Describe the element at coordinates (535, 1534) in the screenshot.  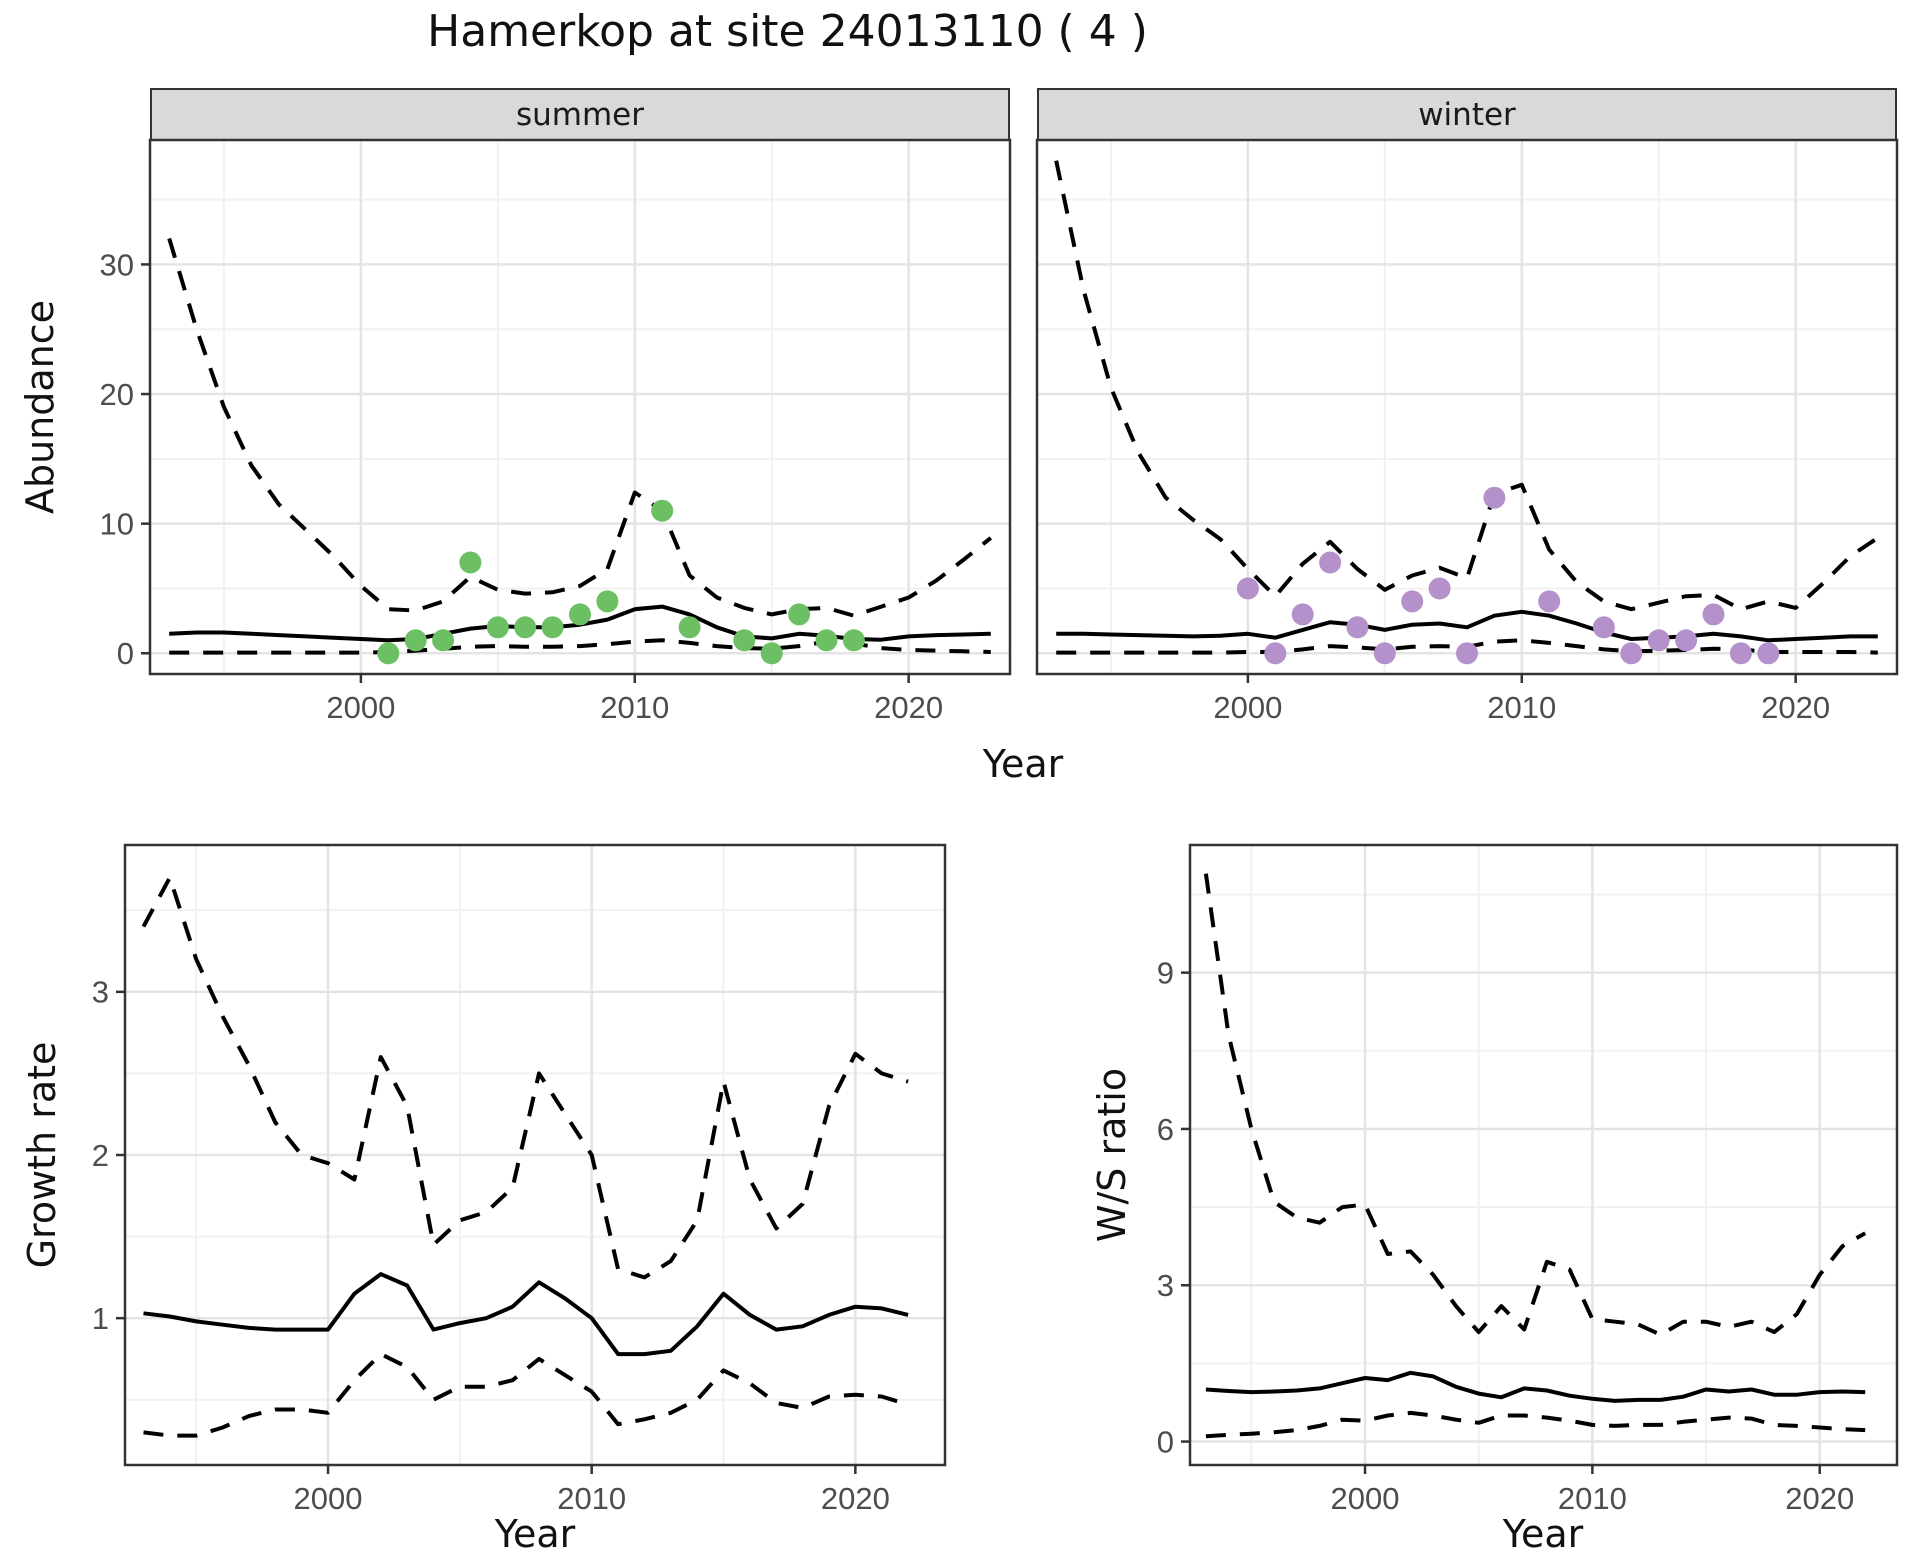
I see `year-axis-title-growth: Year` at that location.